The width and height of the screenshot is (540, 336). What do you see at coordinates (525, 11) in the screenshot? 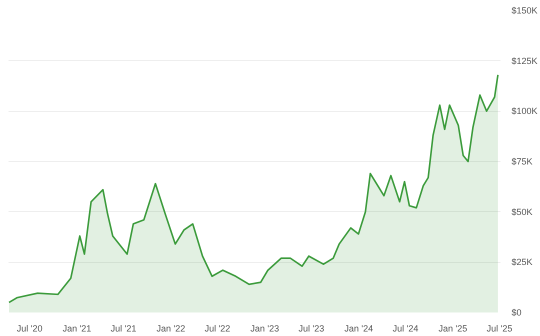
I see `y-tick-label: $150K` at bounding box center [525, 11].